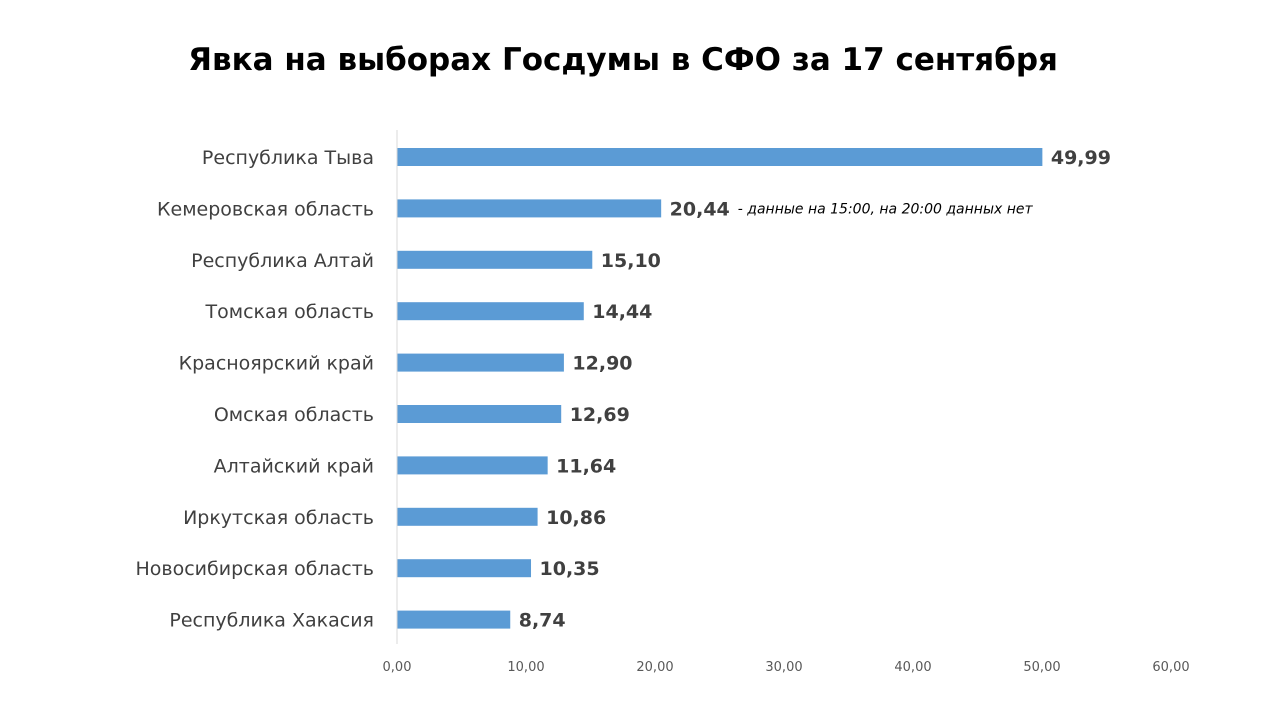 The width and height of the screenshot is (1280, 720). Describe the element at coordinates (570, 569) in the screenshot. I see `data-label: 10,35` at that location.